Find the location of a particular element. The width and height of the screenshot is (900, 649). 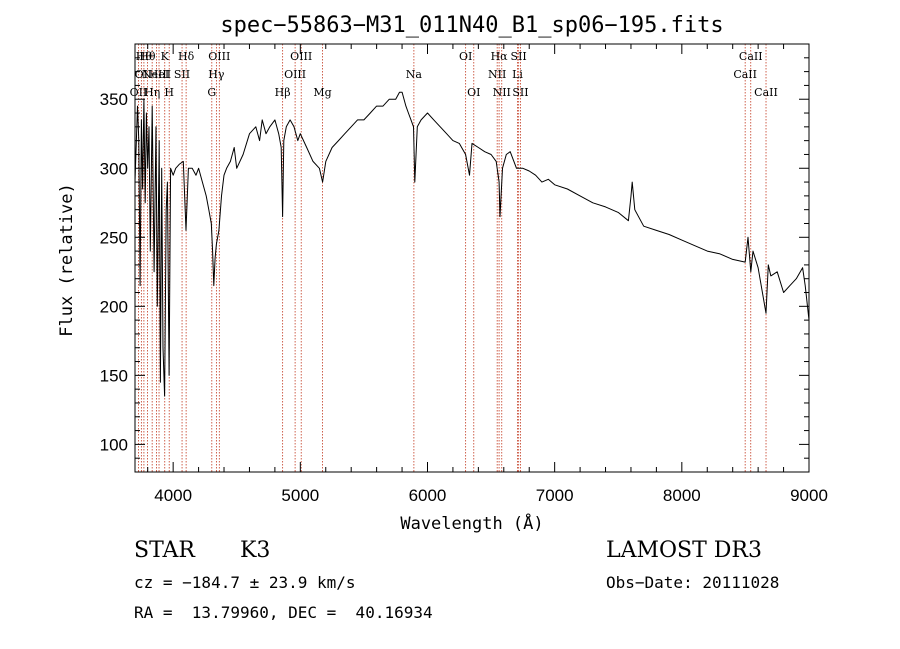

observation-date: Obs−Date: 20111028 is located at coordinates (693, 582).